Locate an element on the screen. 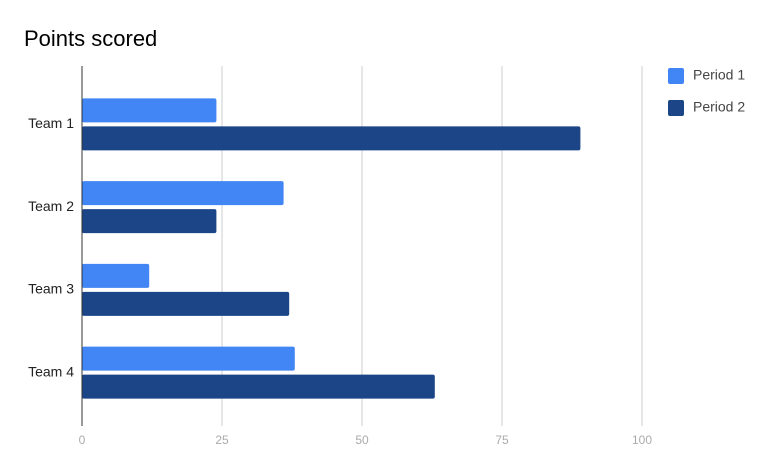 This screenshot has width=768, height=474. y-tick-label: Team 3 is located at coordinates (51, 289).